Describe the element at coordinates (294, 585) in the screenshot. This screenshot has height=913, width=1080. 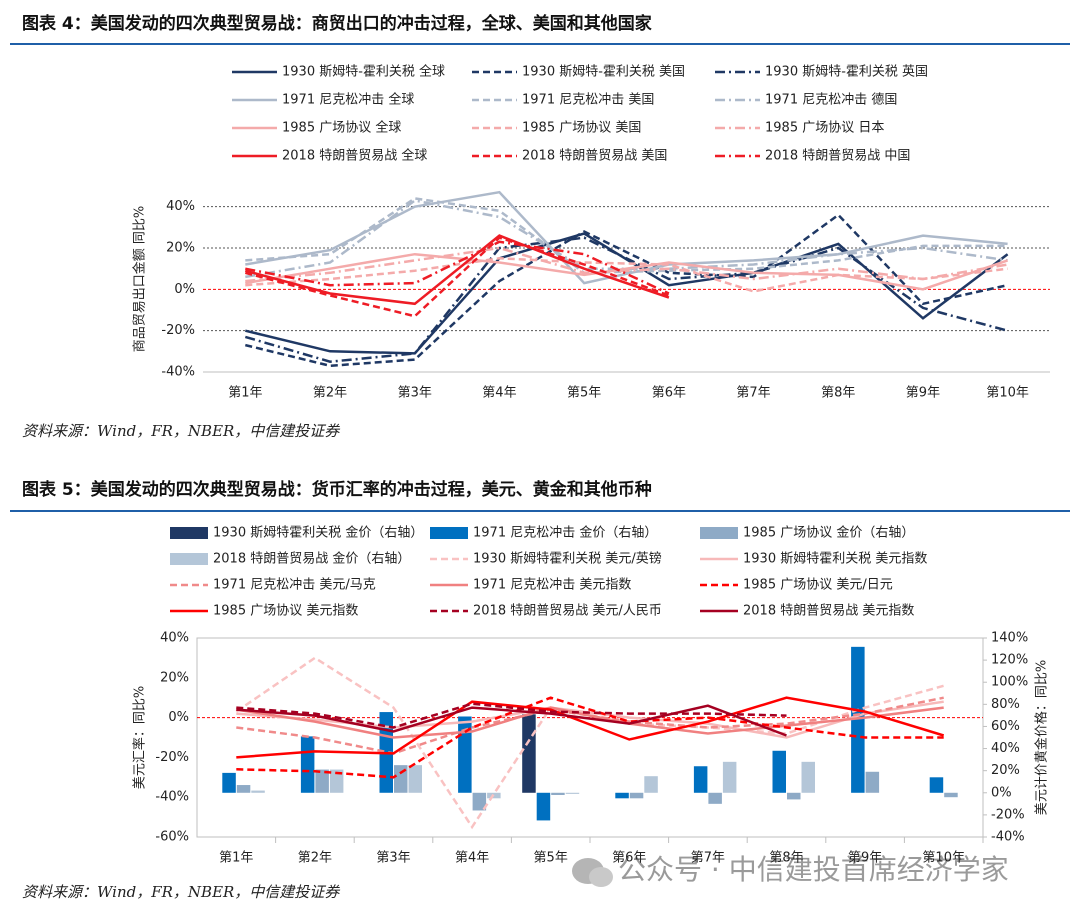
I see `legend-label: 1971 尼克松冲击 美元/马克` at that location.